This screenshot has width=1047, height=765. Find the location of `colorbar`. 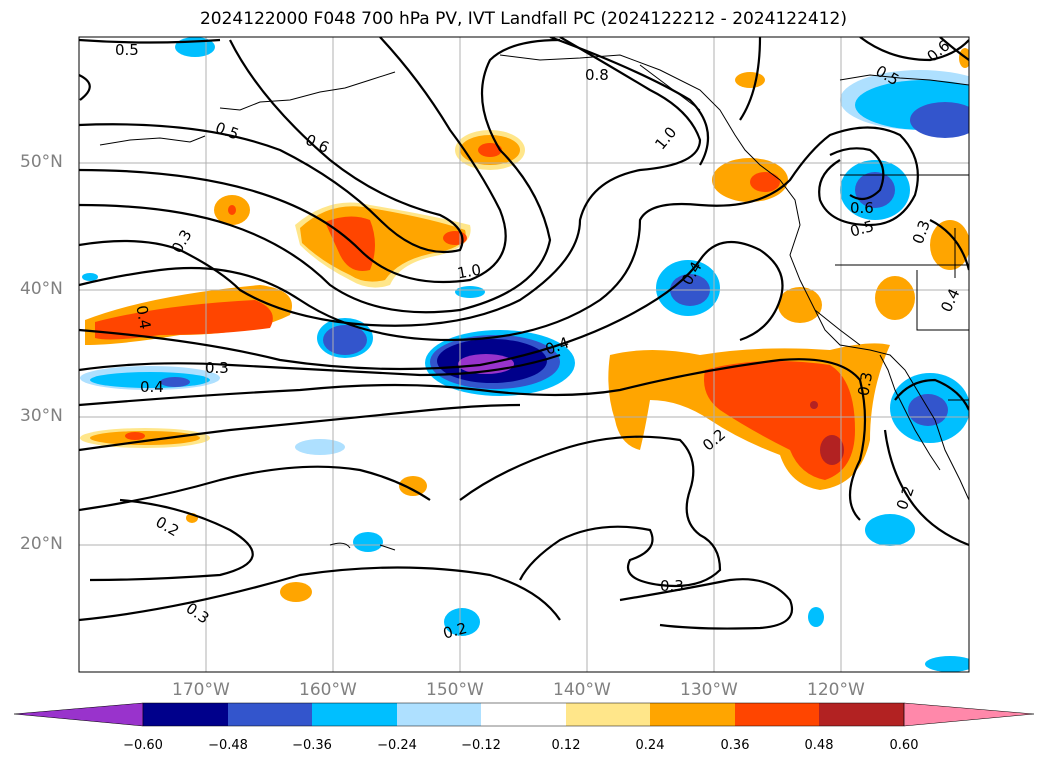

colorbar is located at coordinates (524, 714).